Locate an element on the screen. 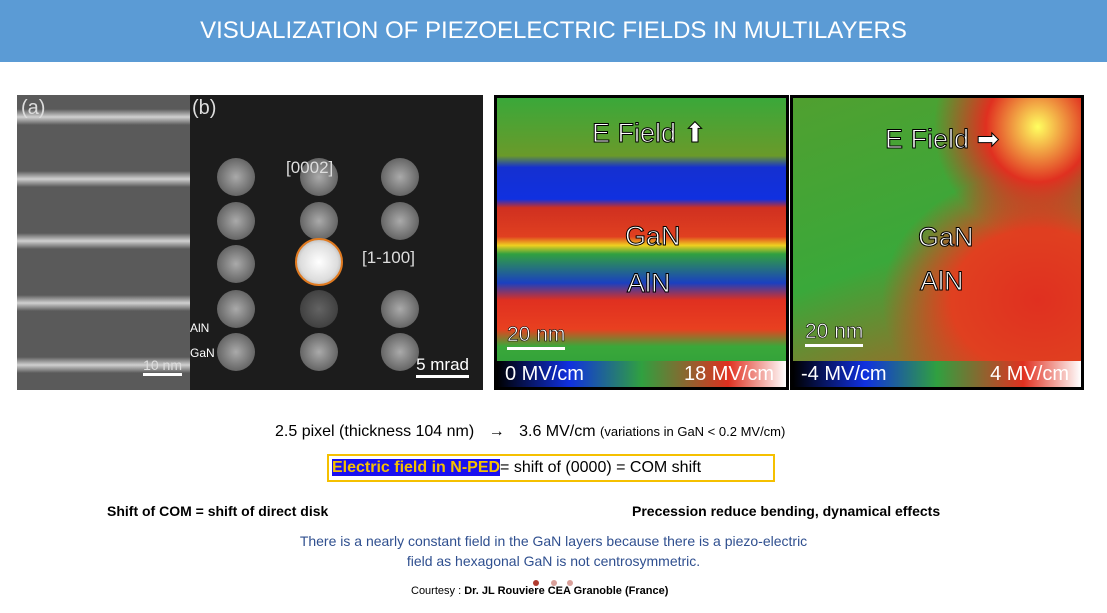 The width and height of the screenshot is (1107, 613). spot-label-1-100: [1-100] is located at coordinates (388, 257).